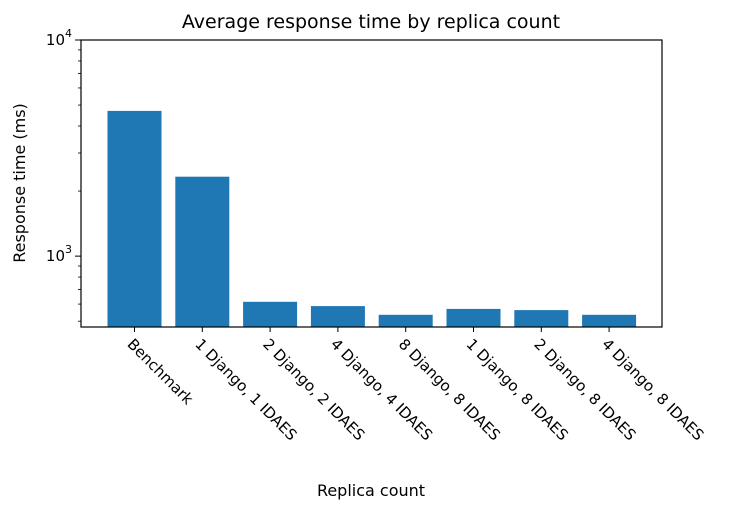 Image resolution: width=732 pixels, height=512 pixels. Describe the element at coordinates (63, 174) in the screenshot. I see `y-axis: 10³ 10⁴` at that location.